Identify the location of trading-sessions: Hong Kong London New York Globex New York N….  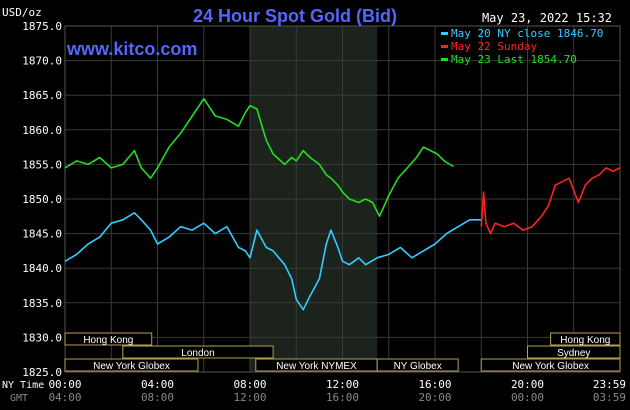
(342, 352).